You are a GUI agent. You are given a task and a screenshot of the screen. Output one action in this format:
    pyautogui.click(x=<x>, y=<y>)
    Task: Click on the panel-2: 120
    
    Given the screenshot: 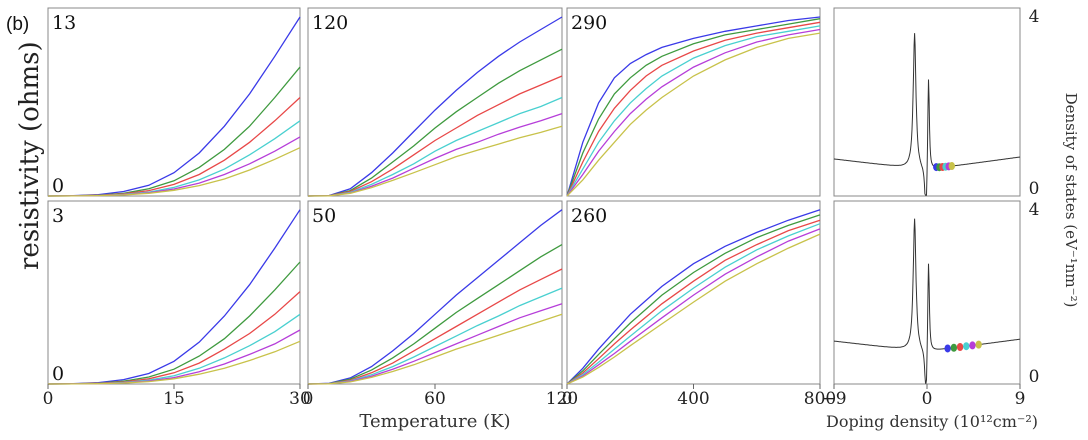 What is the action you would take?
    pyautogui.click(x=435, y=102)
    